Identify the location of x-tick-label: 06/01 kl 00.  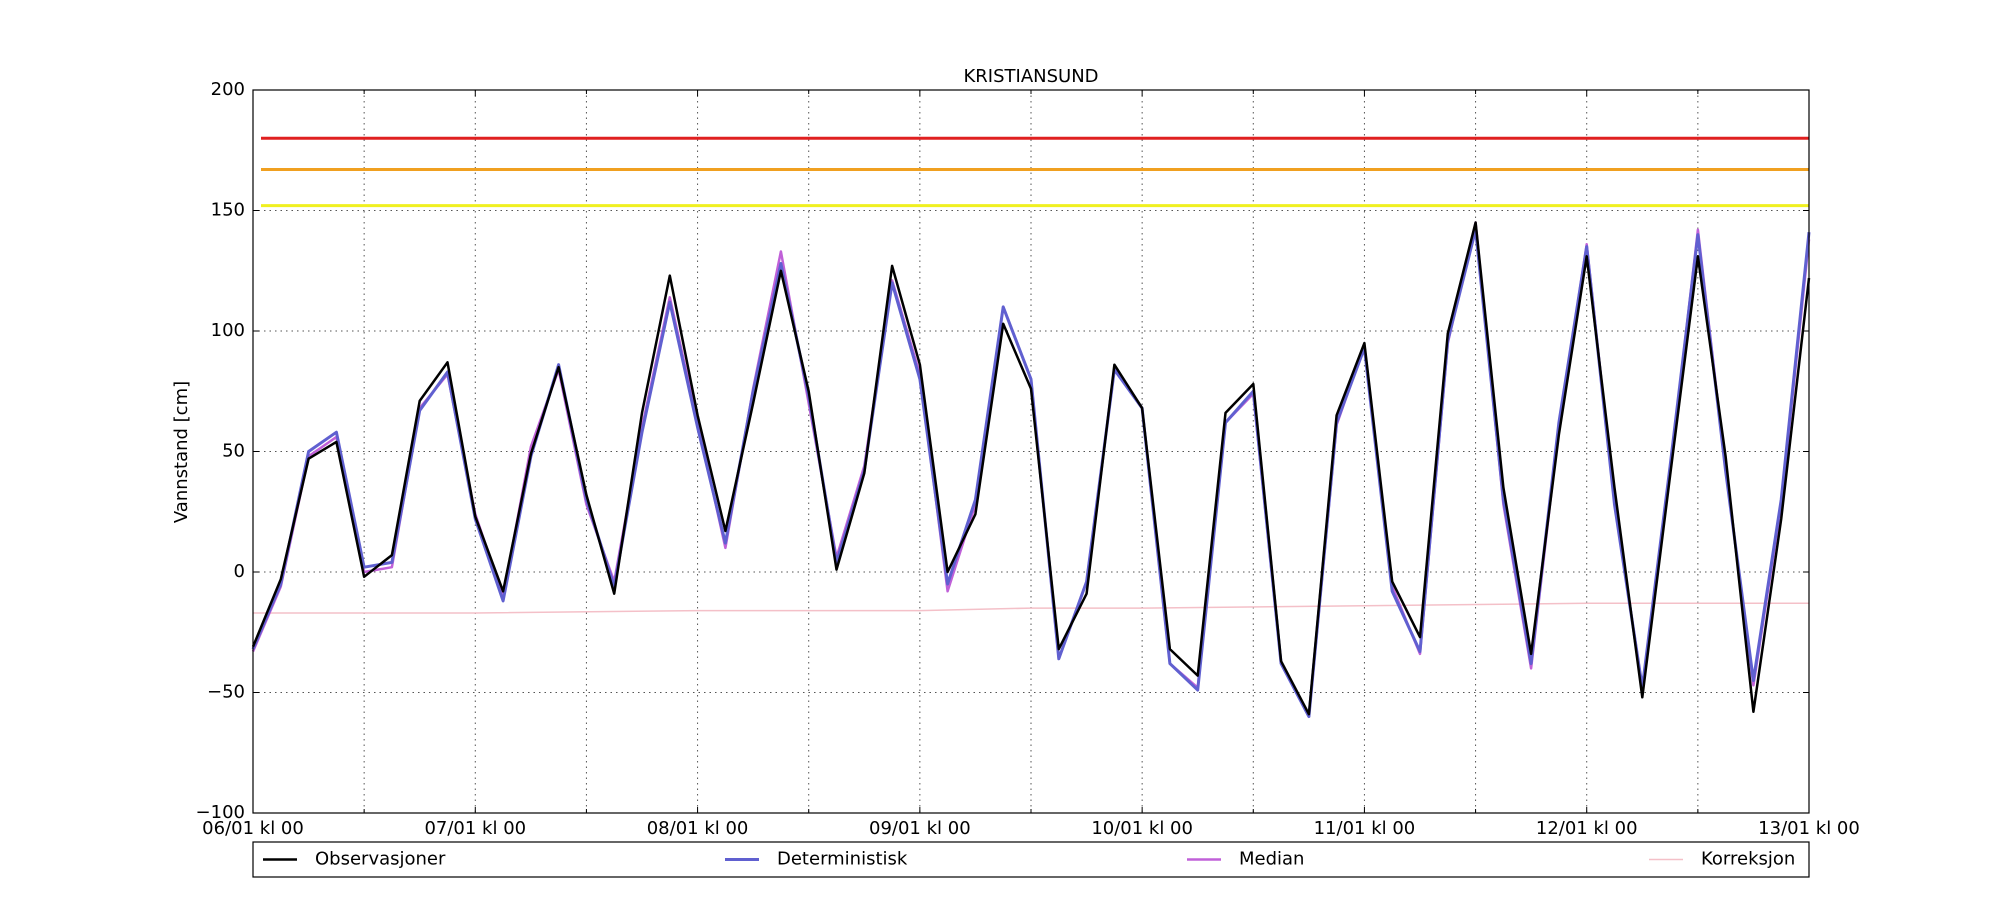
(253, 828).